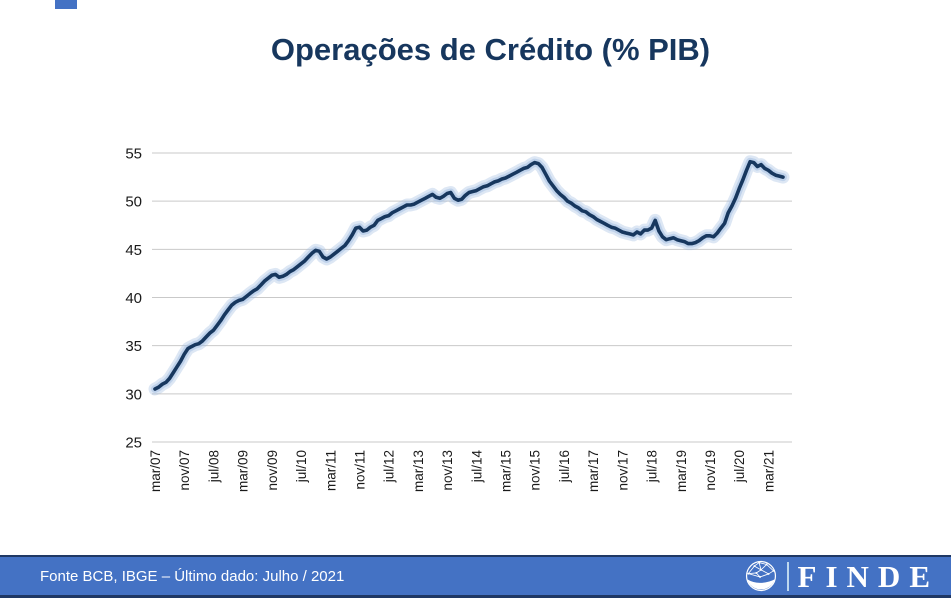 This screenshot has width=951, height=600. What do you see at coordinates (681, 471) in the screenshot?
I see `x-axis-tick-label: mar/19` at bounding box center [681, 471].